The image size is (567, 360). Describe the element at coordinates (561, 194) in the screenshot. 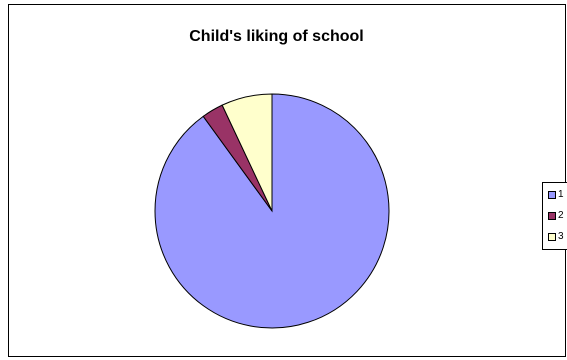

I see `legend-label-1: 1` at that location.